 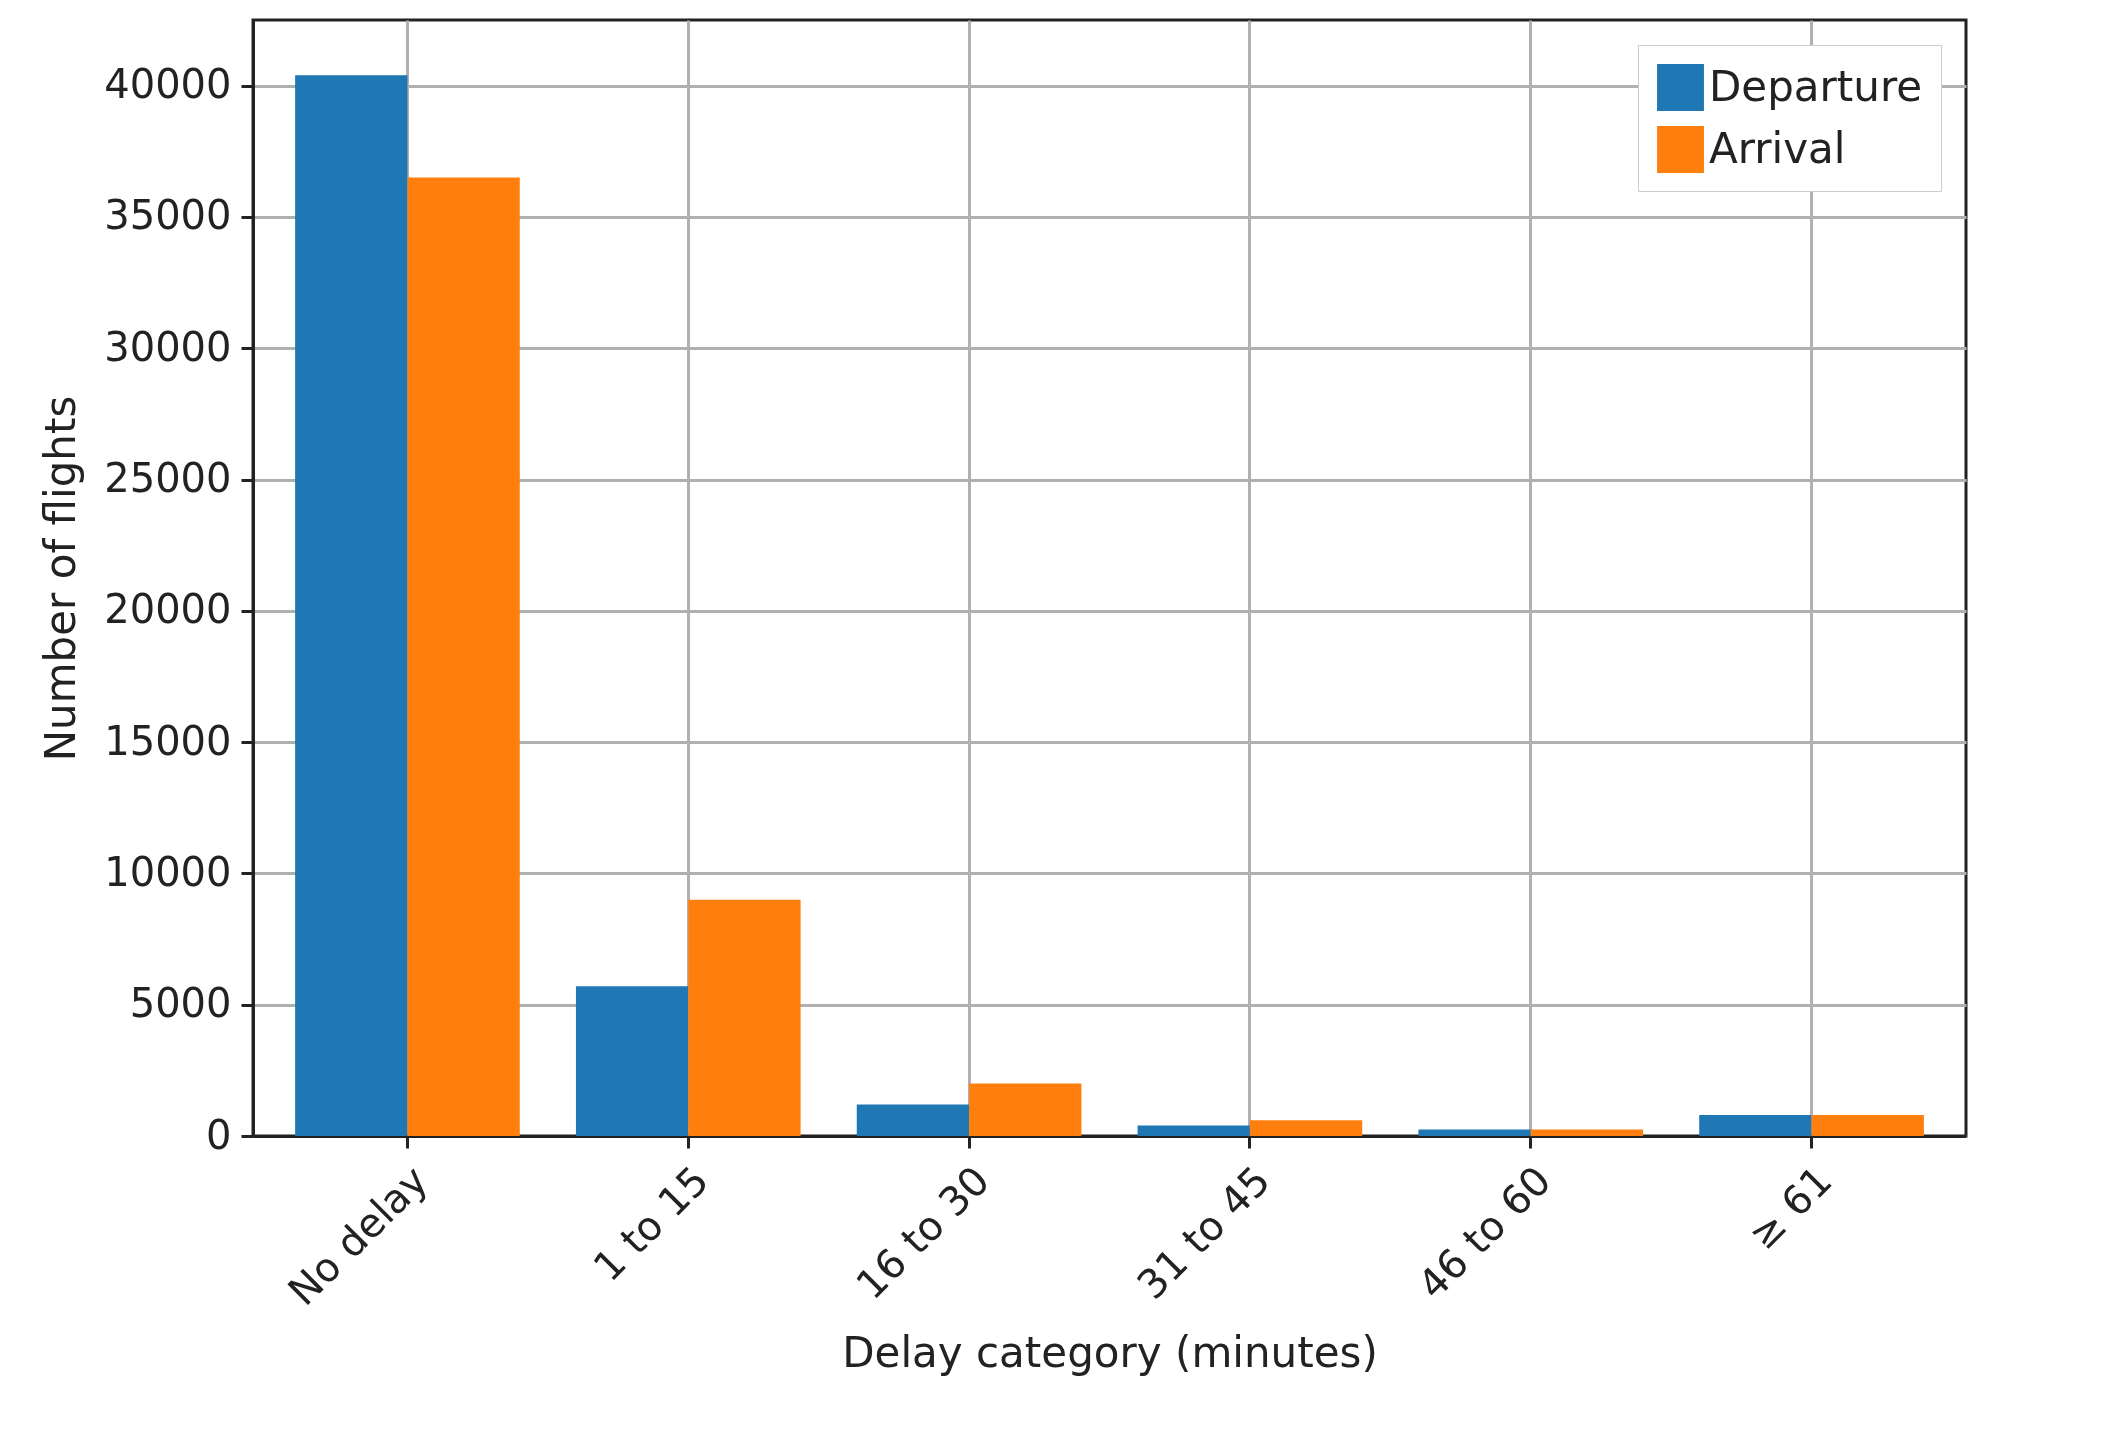 I want to click on y-tick-label: 5000, so click(x=180, y=1003).